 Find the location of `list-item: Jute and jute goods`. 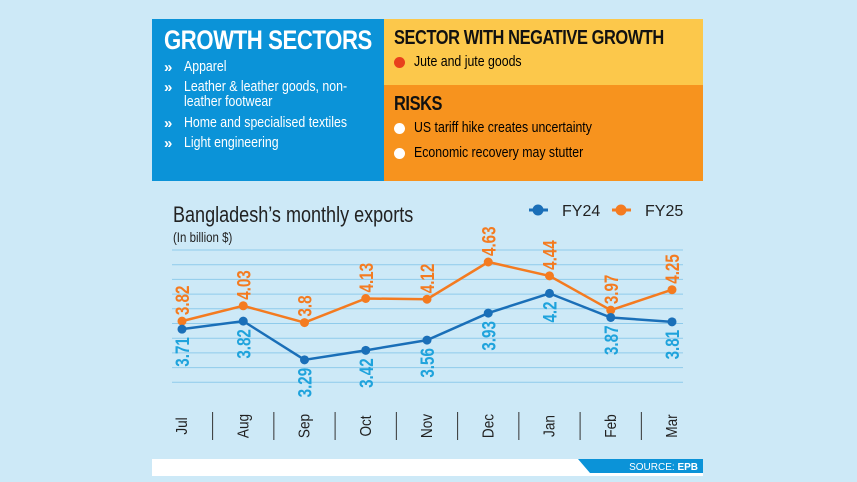

list-item: Jute and jute goods is located at coordinates (543, 62).